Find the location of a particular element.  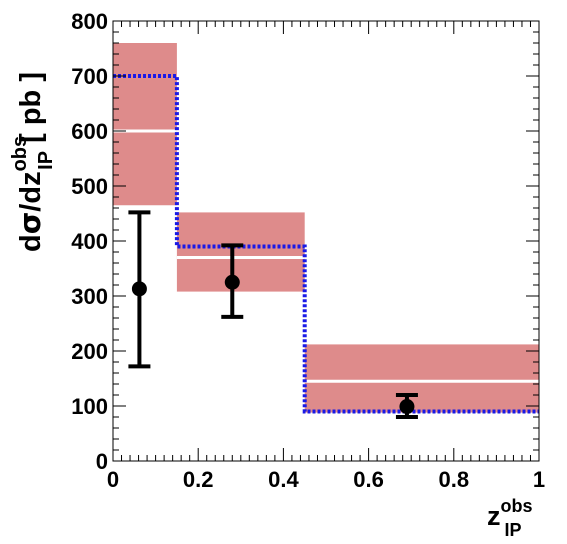

y-tick-label: 400 is located at coordinates (89, 241).